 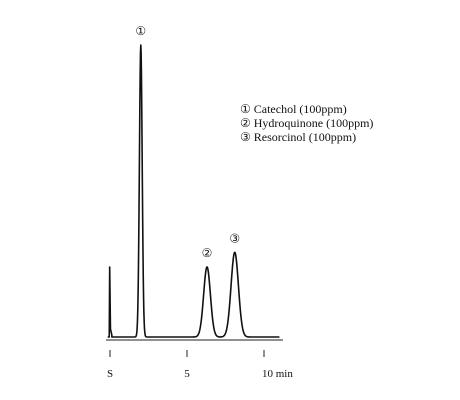 I want to click on peak-marker-2: ②, so click(x=207, y=253).